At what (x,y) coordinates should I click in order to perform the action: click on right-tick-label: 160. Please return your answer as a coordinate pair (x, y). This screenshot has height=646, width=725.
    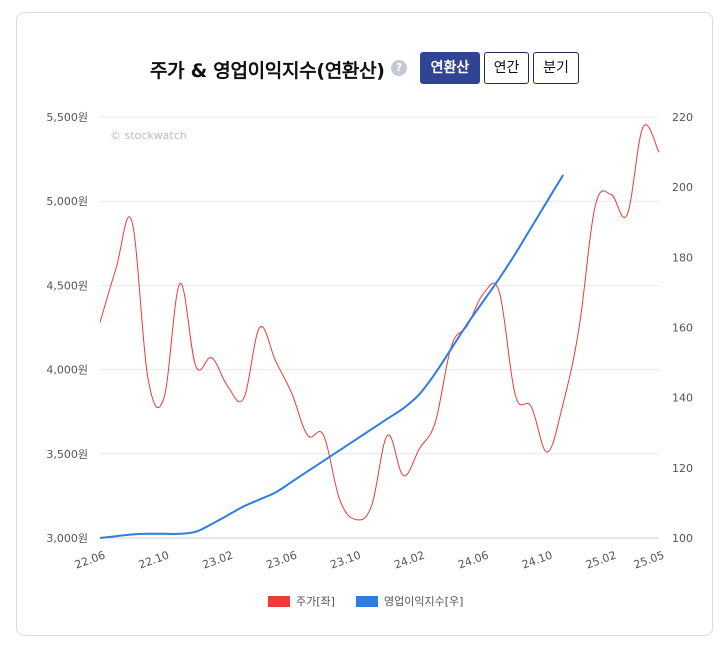
    Looking at the image, I should click on (682, 328).